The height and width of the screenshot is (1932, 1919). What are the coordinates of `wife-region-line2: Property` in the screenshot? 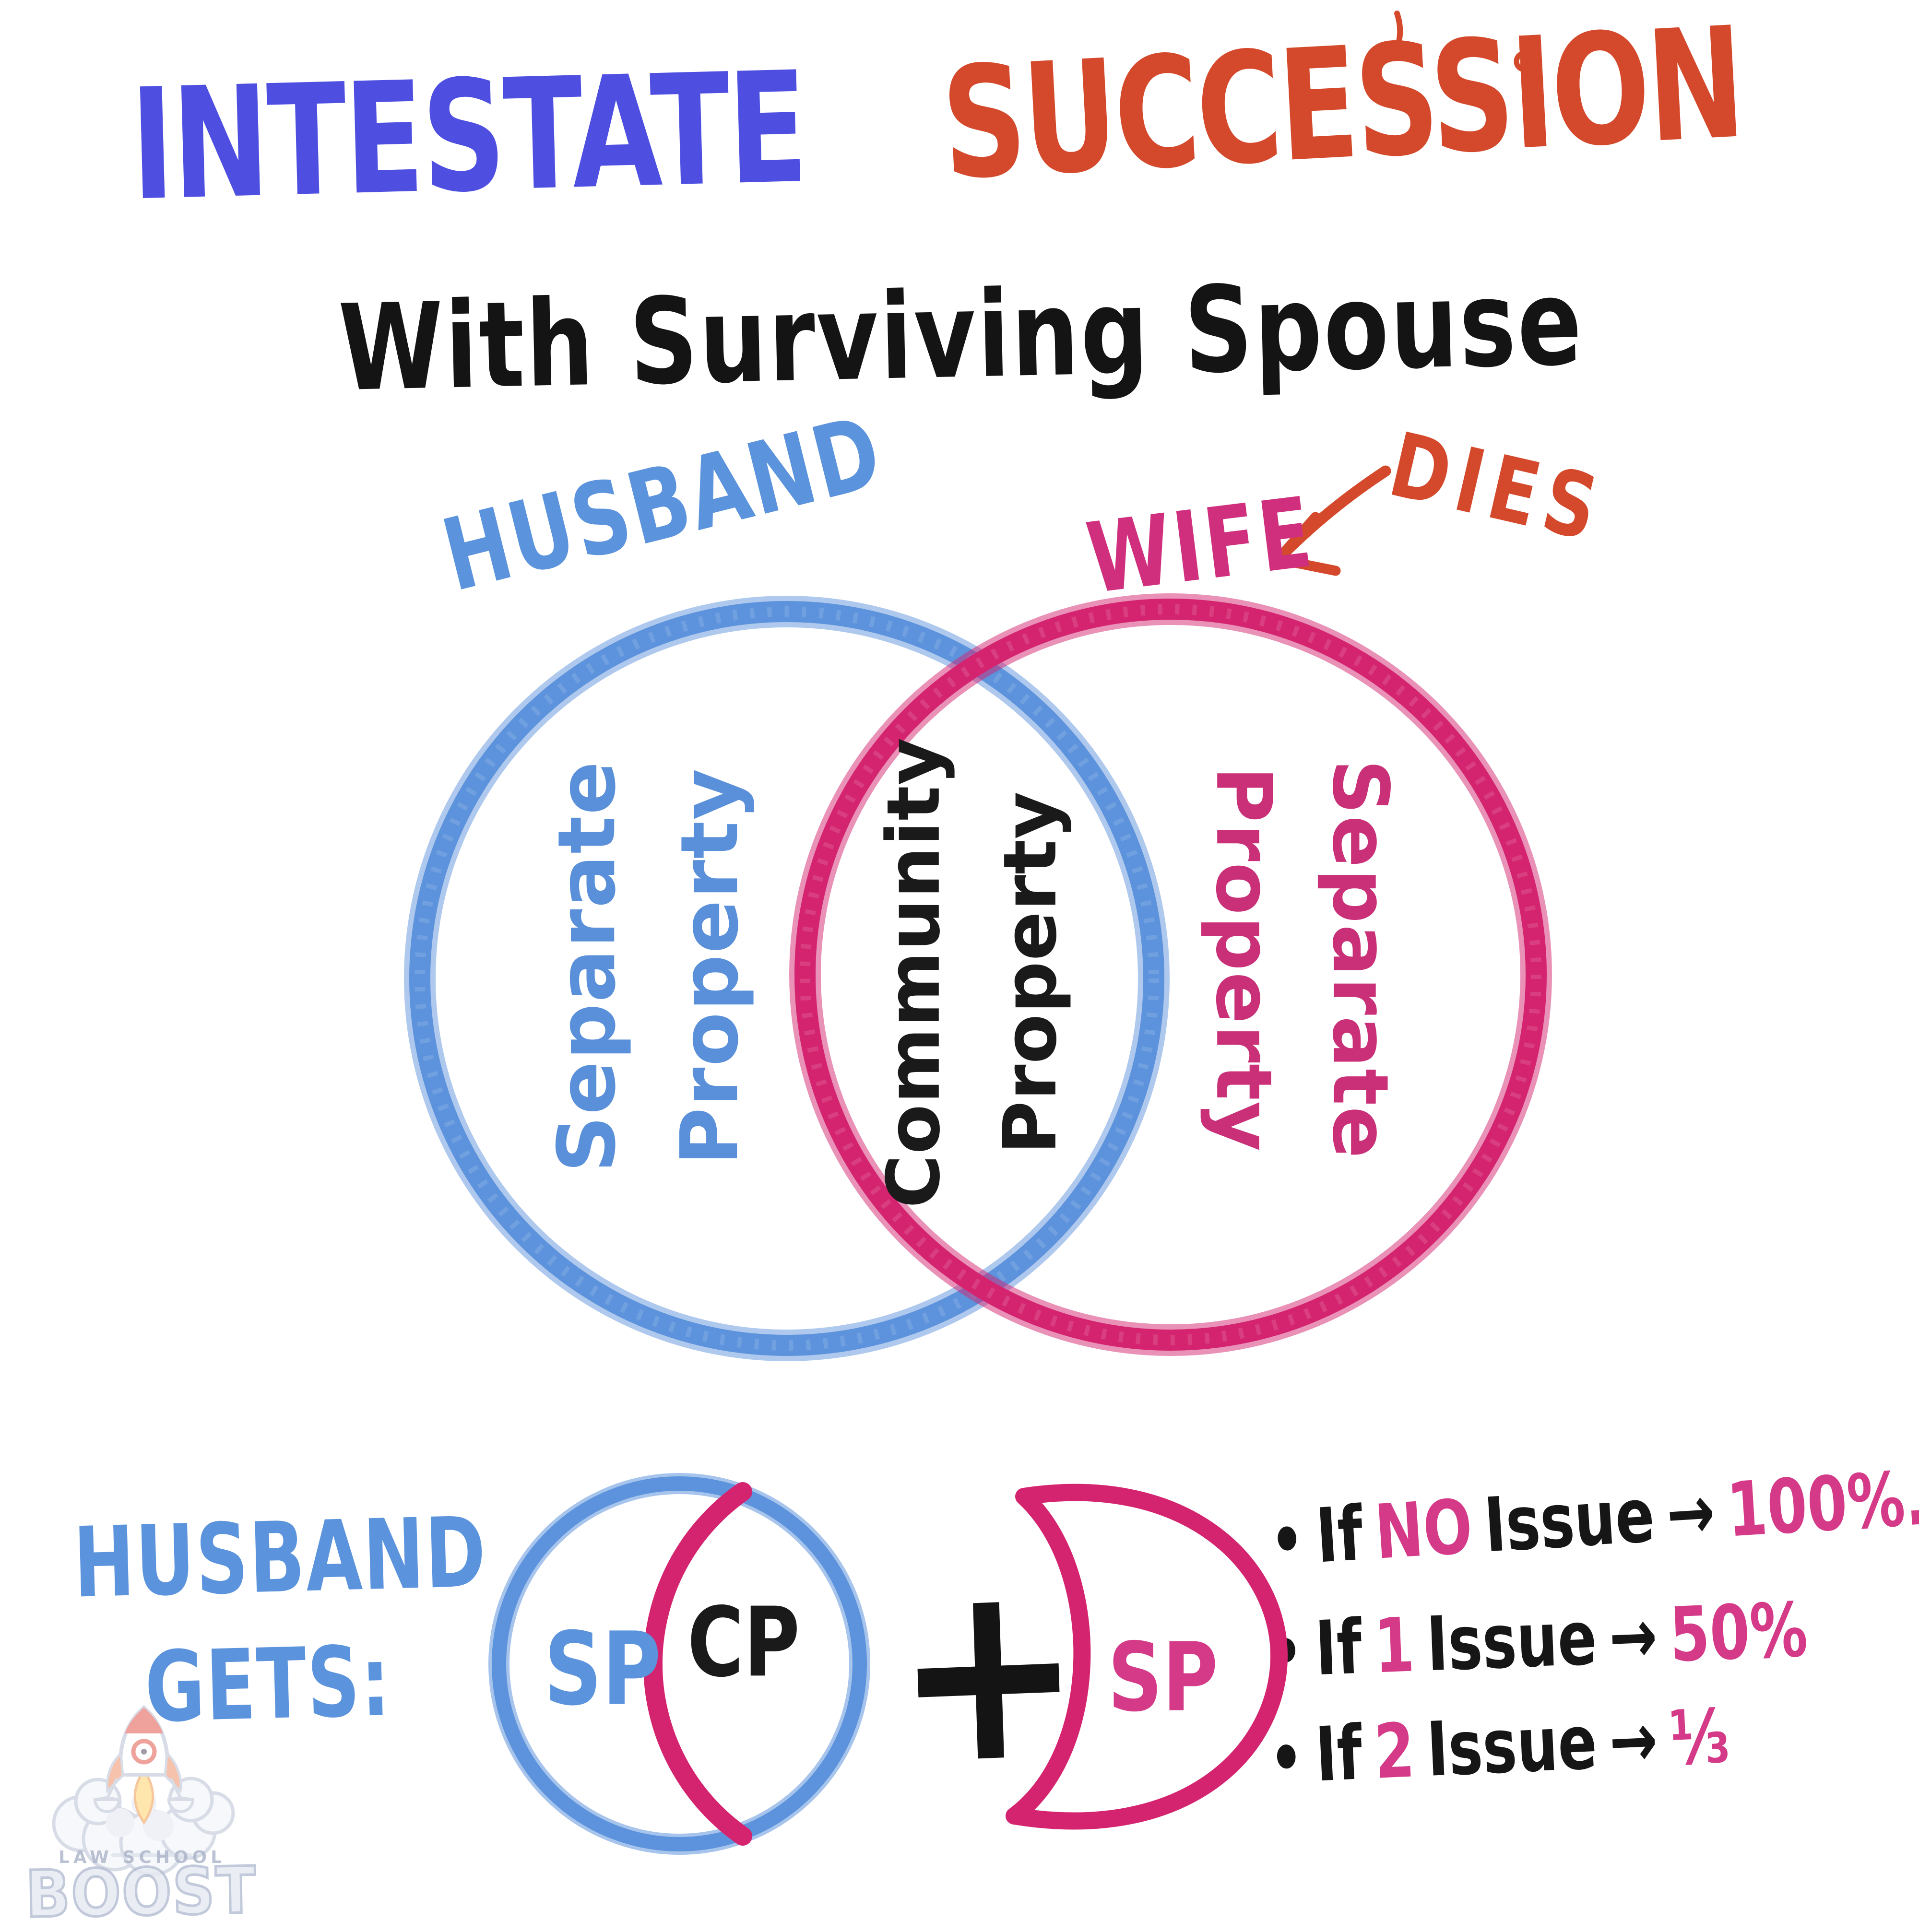 It's located at (1244, 960).